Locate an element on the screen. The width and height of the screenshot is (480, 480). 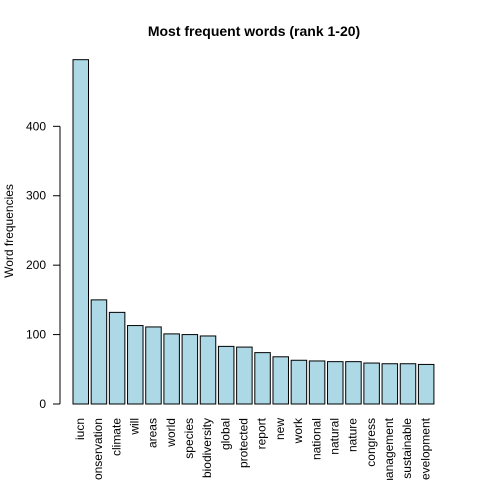
x-tick-label-report: report is located at coordinates (262, 433).